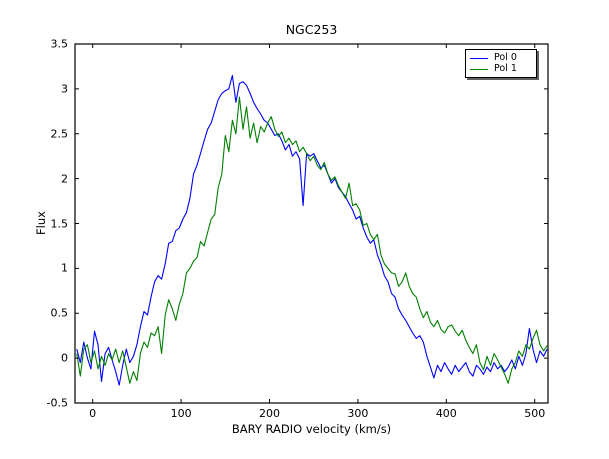 Image resolution: width=609 pixels, height=459 pixels. I want to click on legend-label-pol1: Pol 1, so click(505, 68).